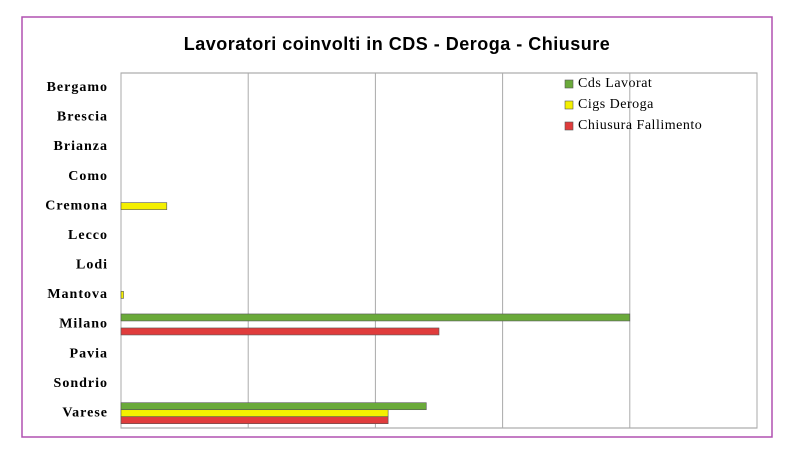 The image size is (796, 469). I want to click on y-tick-label: Lecco, so click(88, 235).